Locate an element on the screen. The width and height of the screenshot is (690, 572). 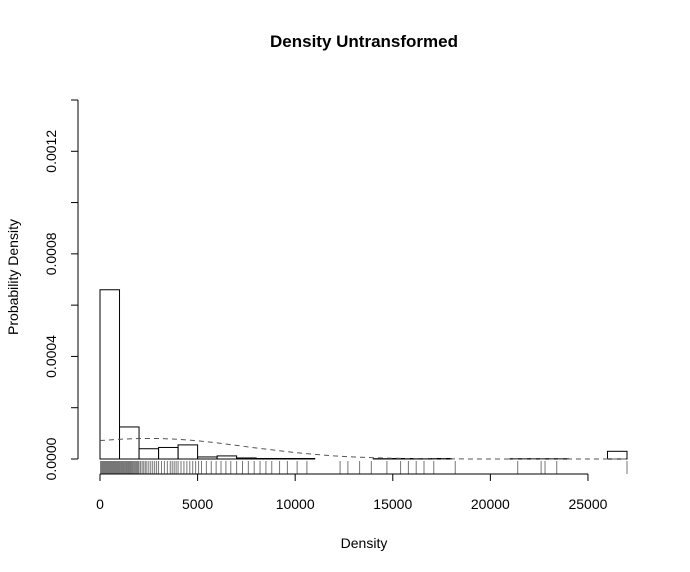
x-tick-label-3: 15000 is located at coordinates (392, 504).